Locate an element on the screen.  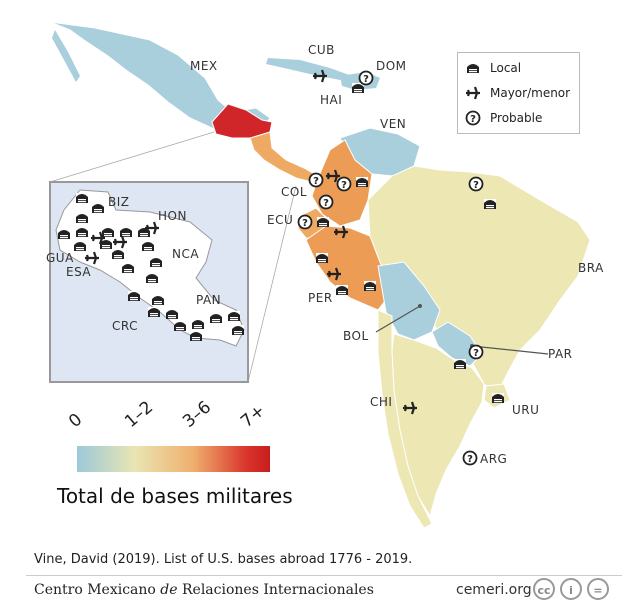
label-pan: PAN is located at coordinates (208, 300).